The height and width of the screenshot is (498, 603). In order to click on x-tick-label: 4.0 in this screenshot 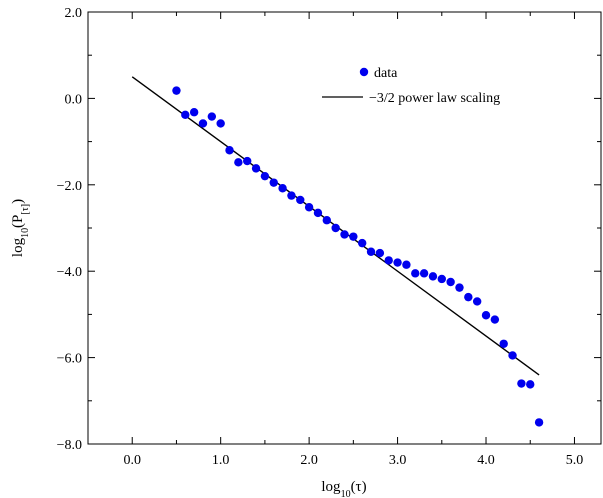, I will do `click(486, 460)`.